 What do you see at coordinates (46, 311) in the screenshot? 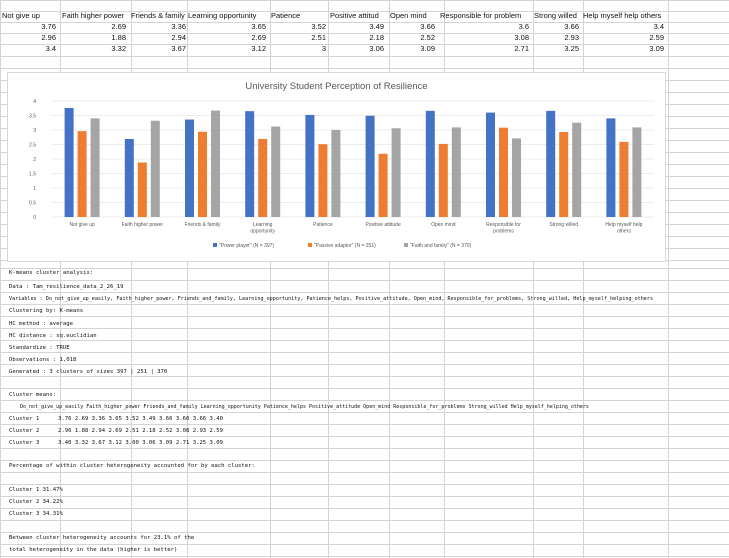
I see `clustering-line: Clustering by: K-means` at bounding box center [46, 311].